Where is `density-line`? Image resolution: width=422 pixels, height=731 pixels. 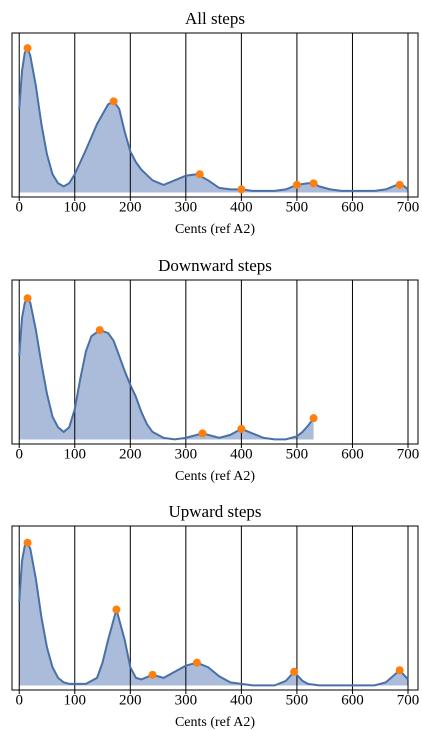
density-line is located at coordinates (166, 368).